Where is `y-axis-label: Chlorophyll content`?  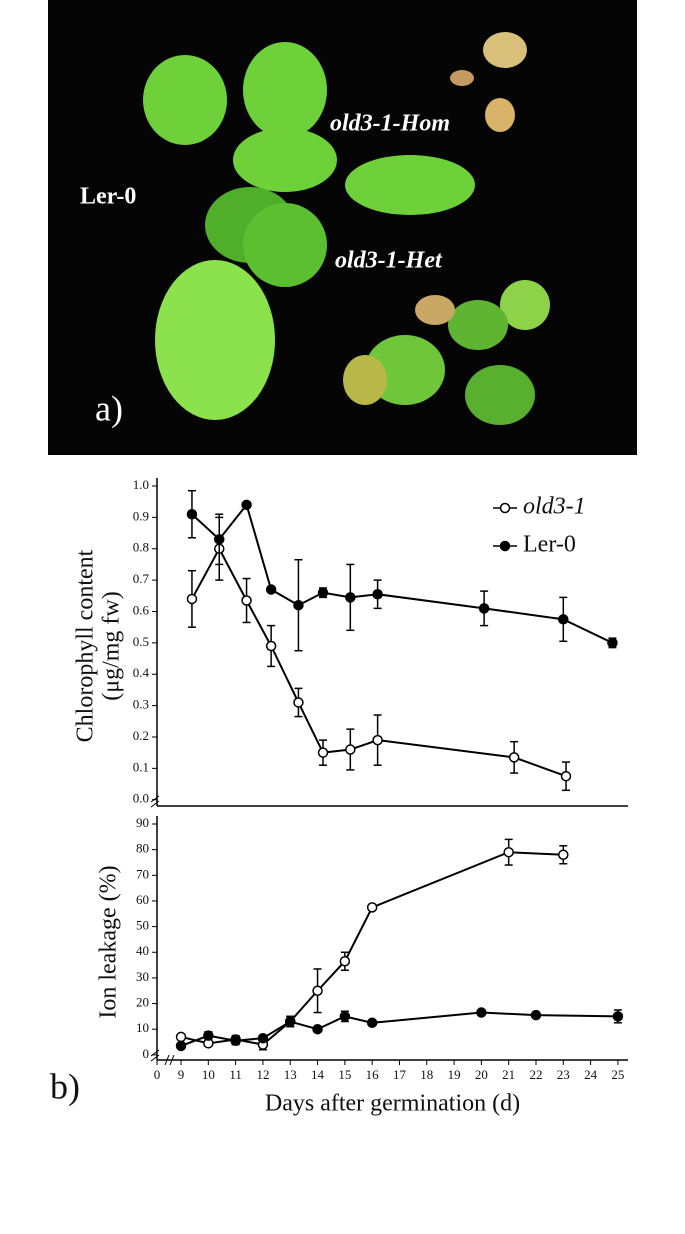 y-axis-label: Chlorophyll content is located at coordinates (86, 645).